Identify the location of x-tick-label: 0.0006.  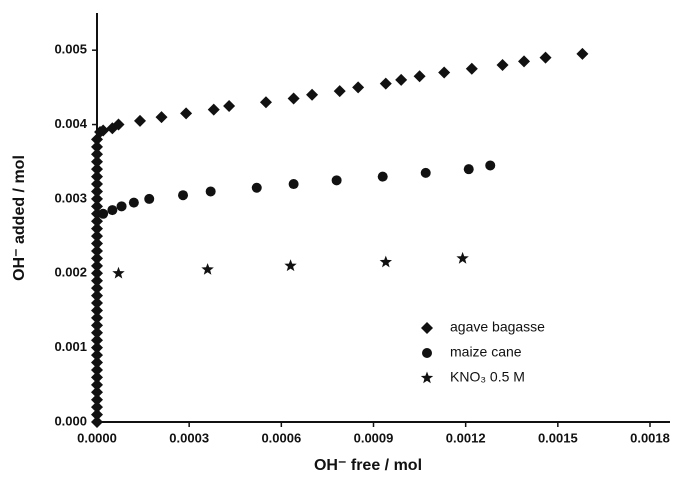
(281, 437).